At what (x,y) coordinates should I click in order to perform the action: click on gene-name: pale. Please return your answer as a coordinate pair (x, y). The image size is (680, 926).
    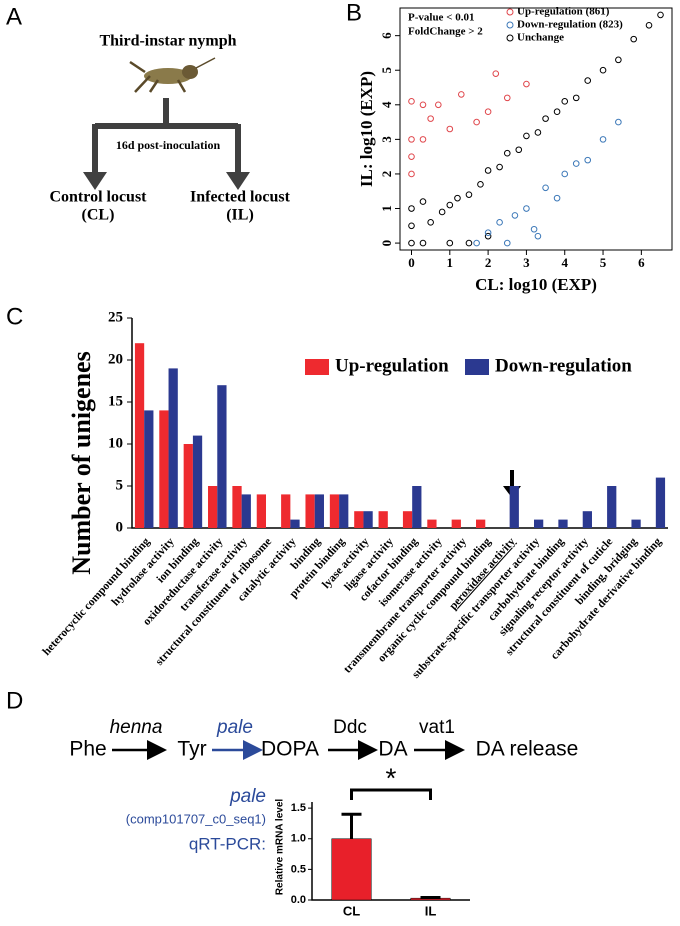
    Looking at the image, I should click on (247, 796).